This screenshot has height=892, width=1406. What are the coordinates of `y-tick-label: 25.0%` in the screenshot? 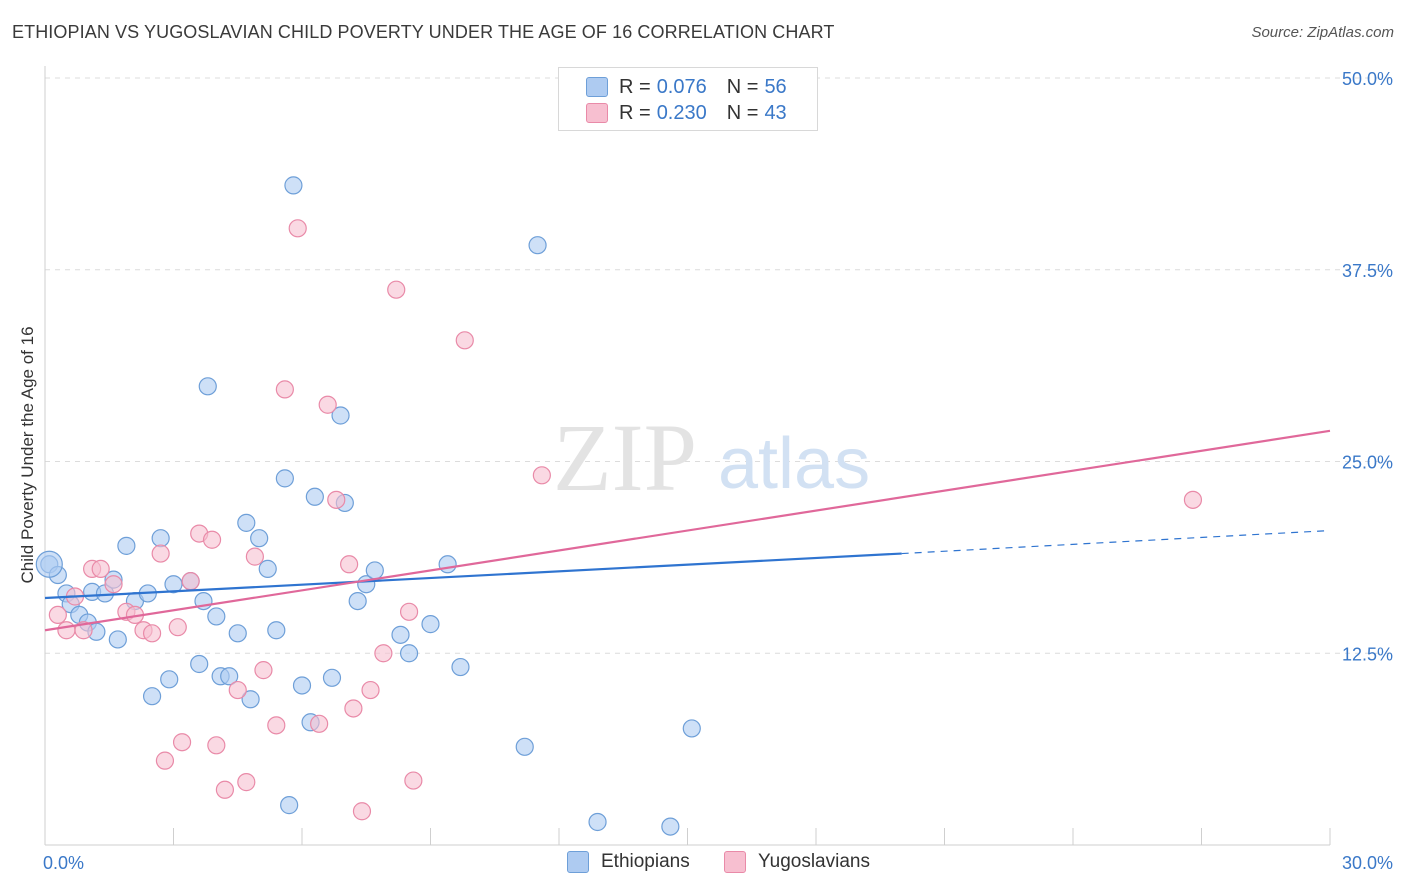 It's located at (1367, 463).